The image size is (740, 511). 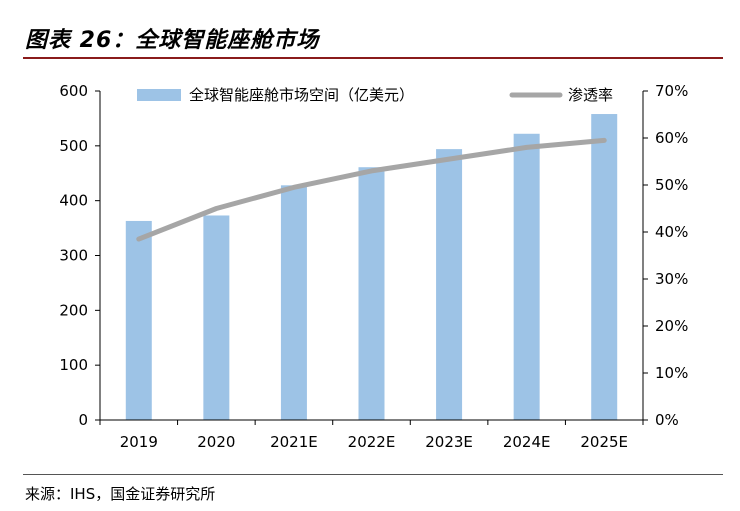 I want to click on left-tick-label: 0, so click(x=83, y=420).